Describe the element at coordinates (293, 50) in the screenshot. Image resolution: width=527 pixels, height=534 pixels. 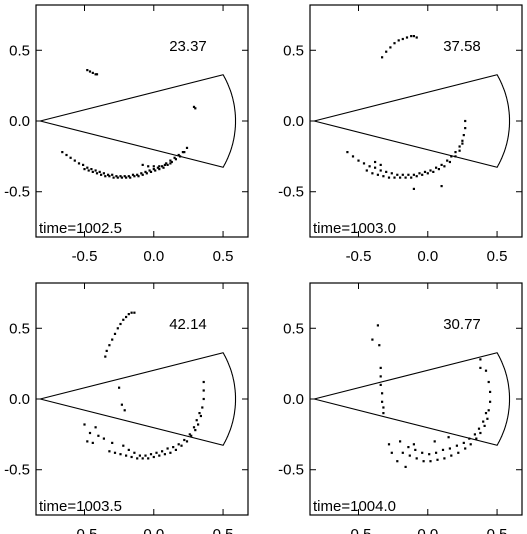
I see `y-tick-label: 0.5` at that location.